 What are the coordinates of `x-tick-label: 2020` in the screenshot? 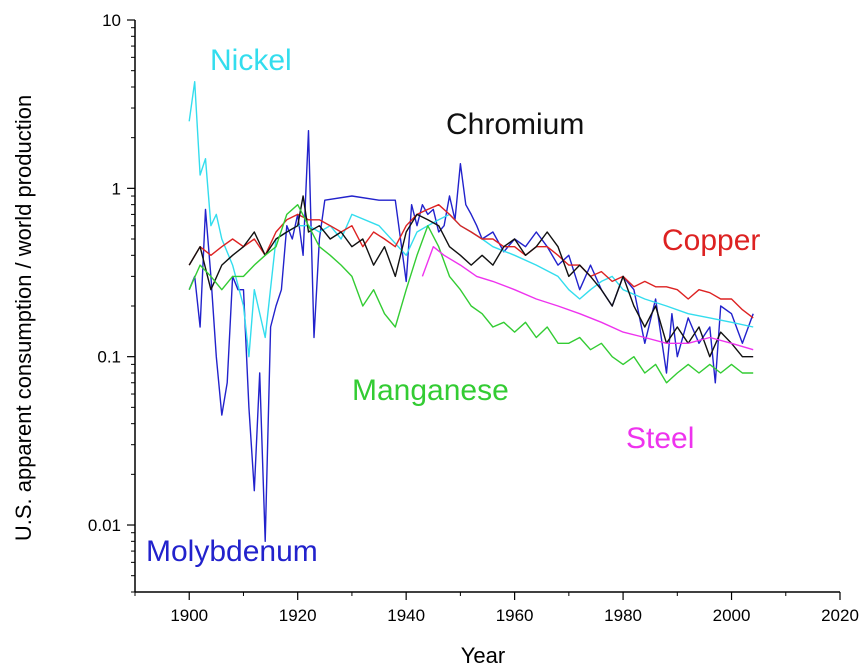 It's located at (840, 615).